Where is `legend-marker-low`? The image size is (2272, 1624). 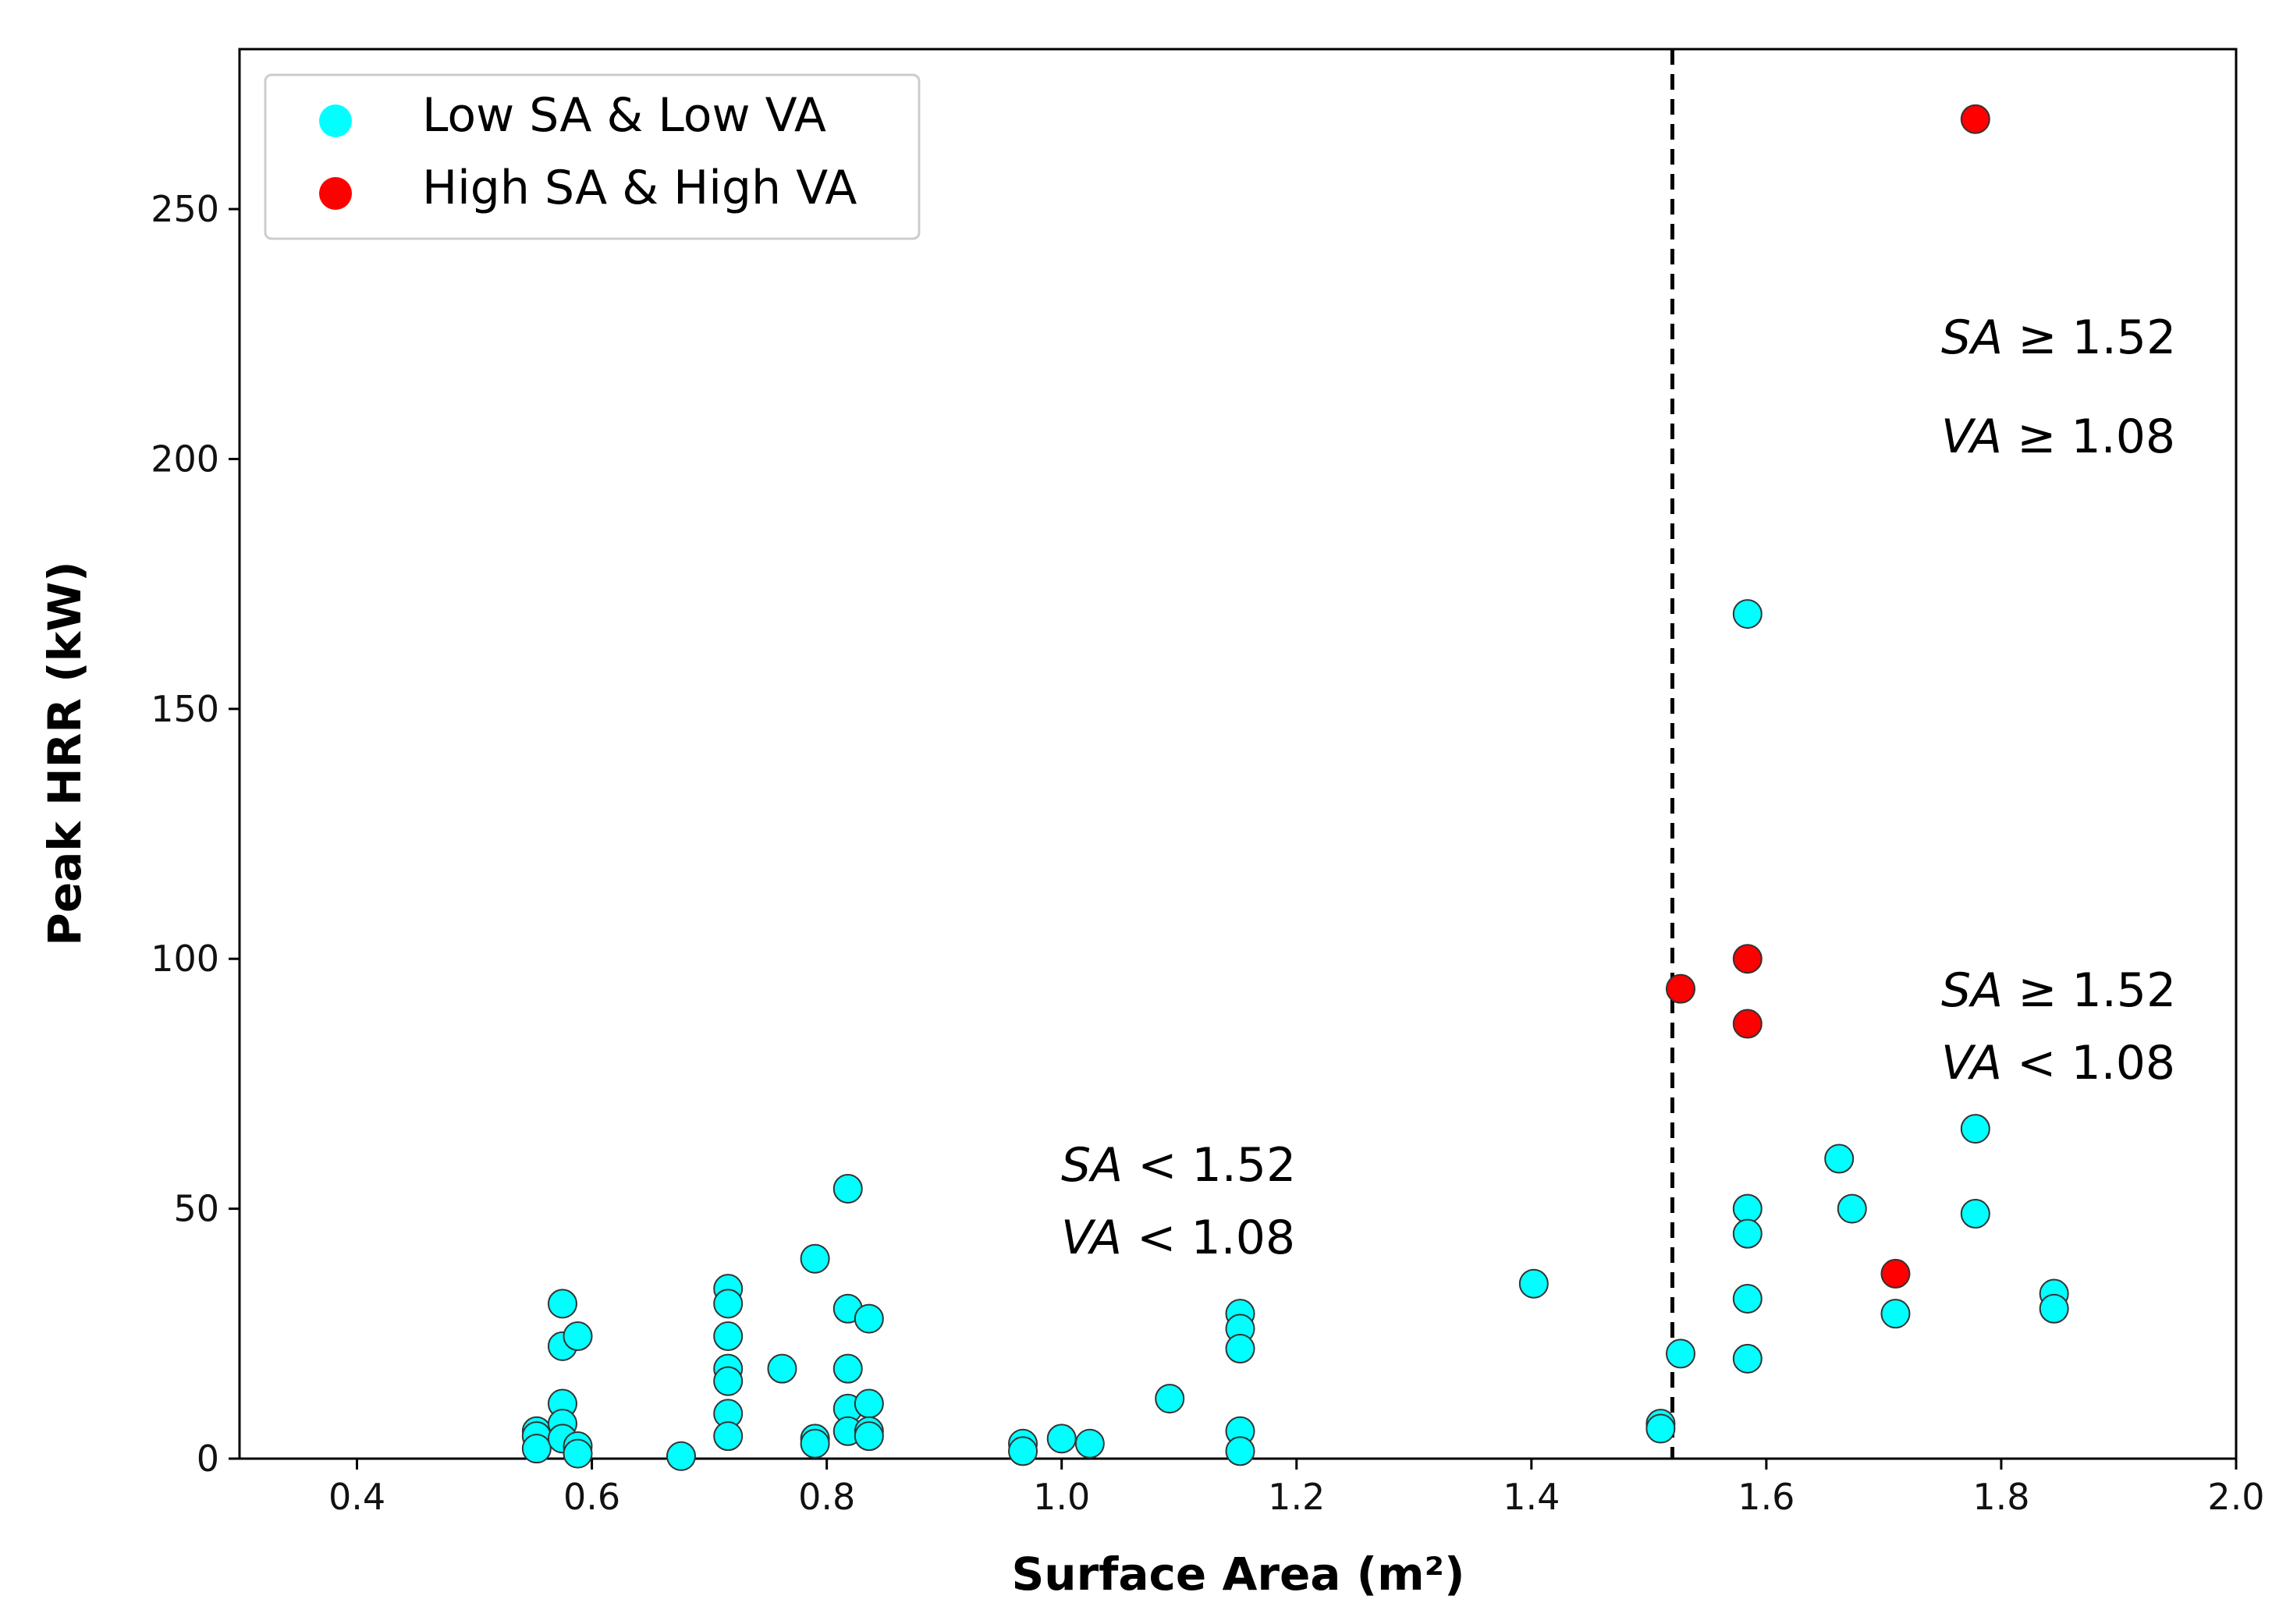
legend-marker-low is located at coordinates (335, 121).